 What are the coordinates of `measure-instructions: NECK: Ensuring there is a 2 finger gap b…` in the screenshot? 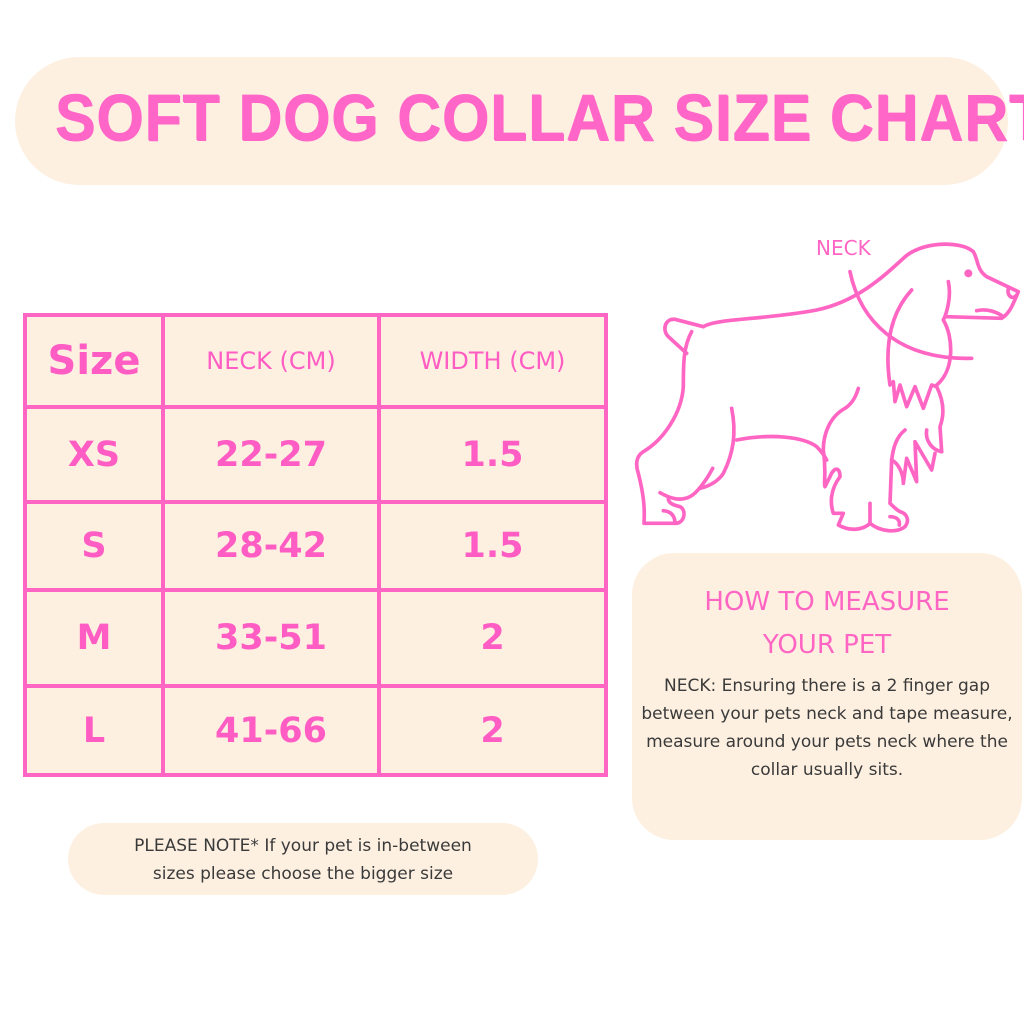 It's located at (827, 728).